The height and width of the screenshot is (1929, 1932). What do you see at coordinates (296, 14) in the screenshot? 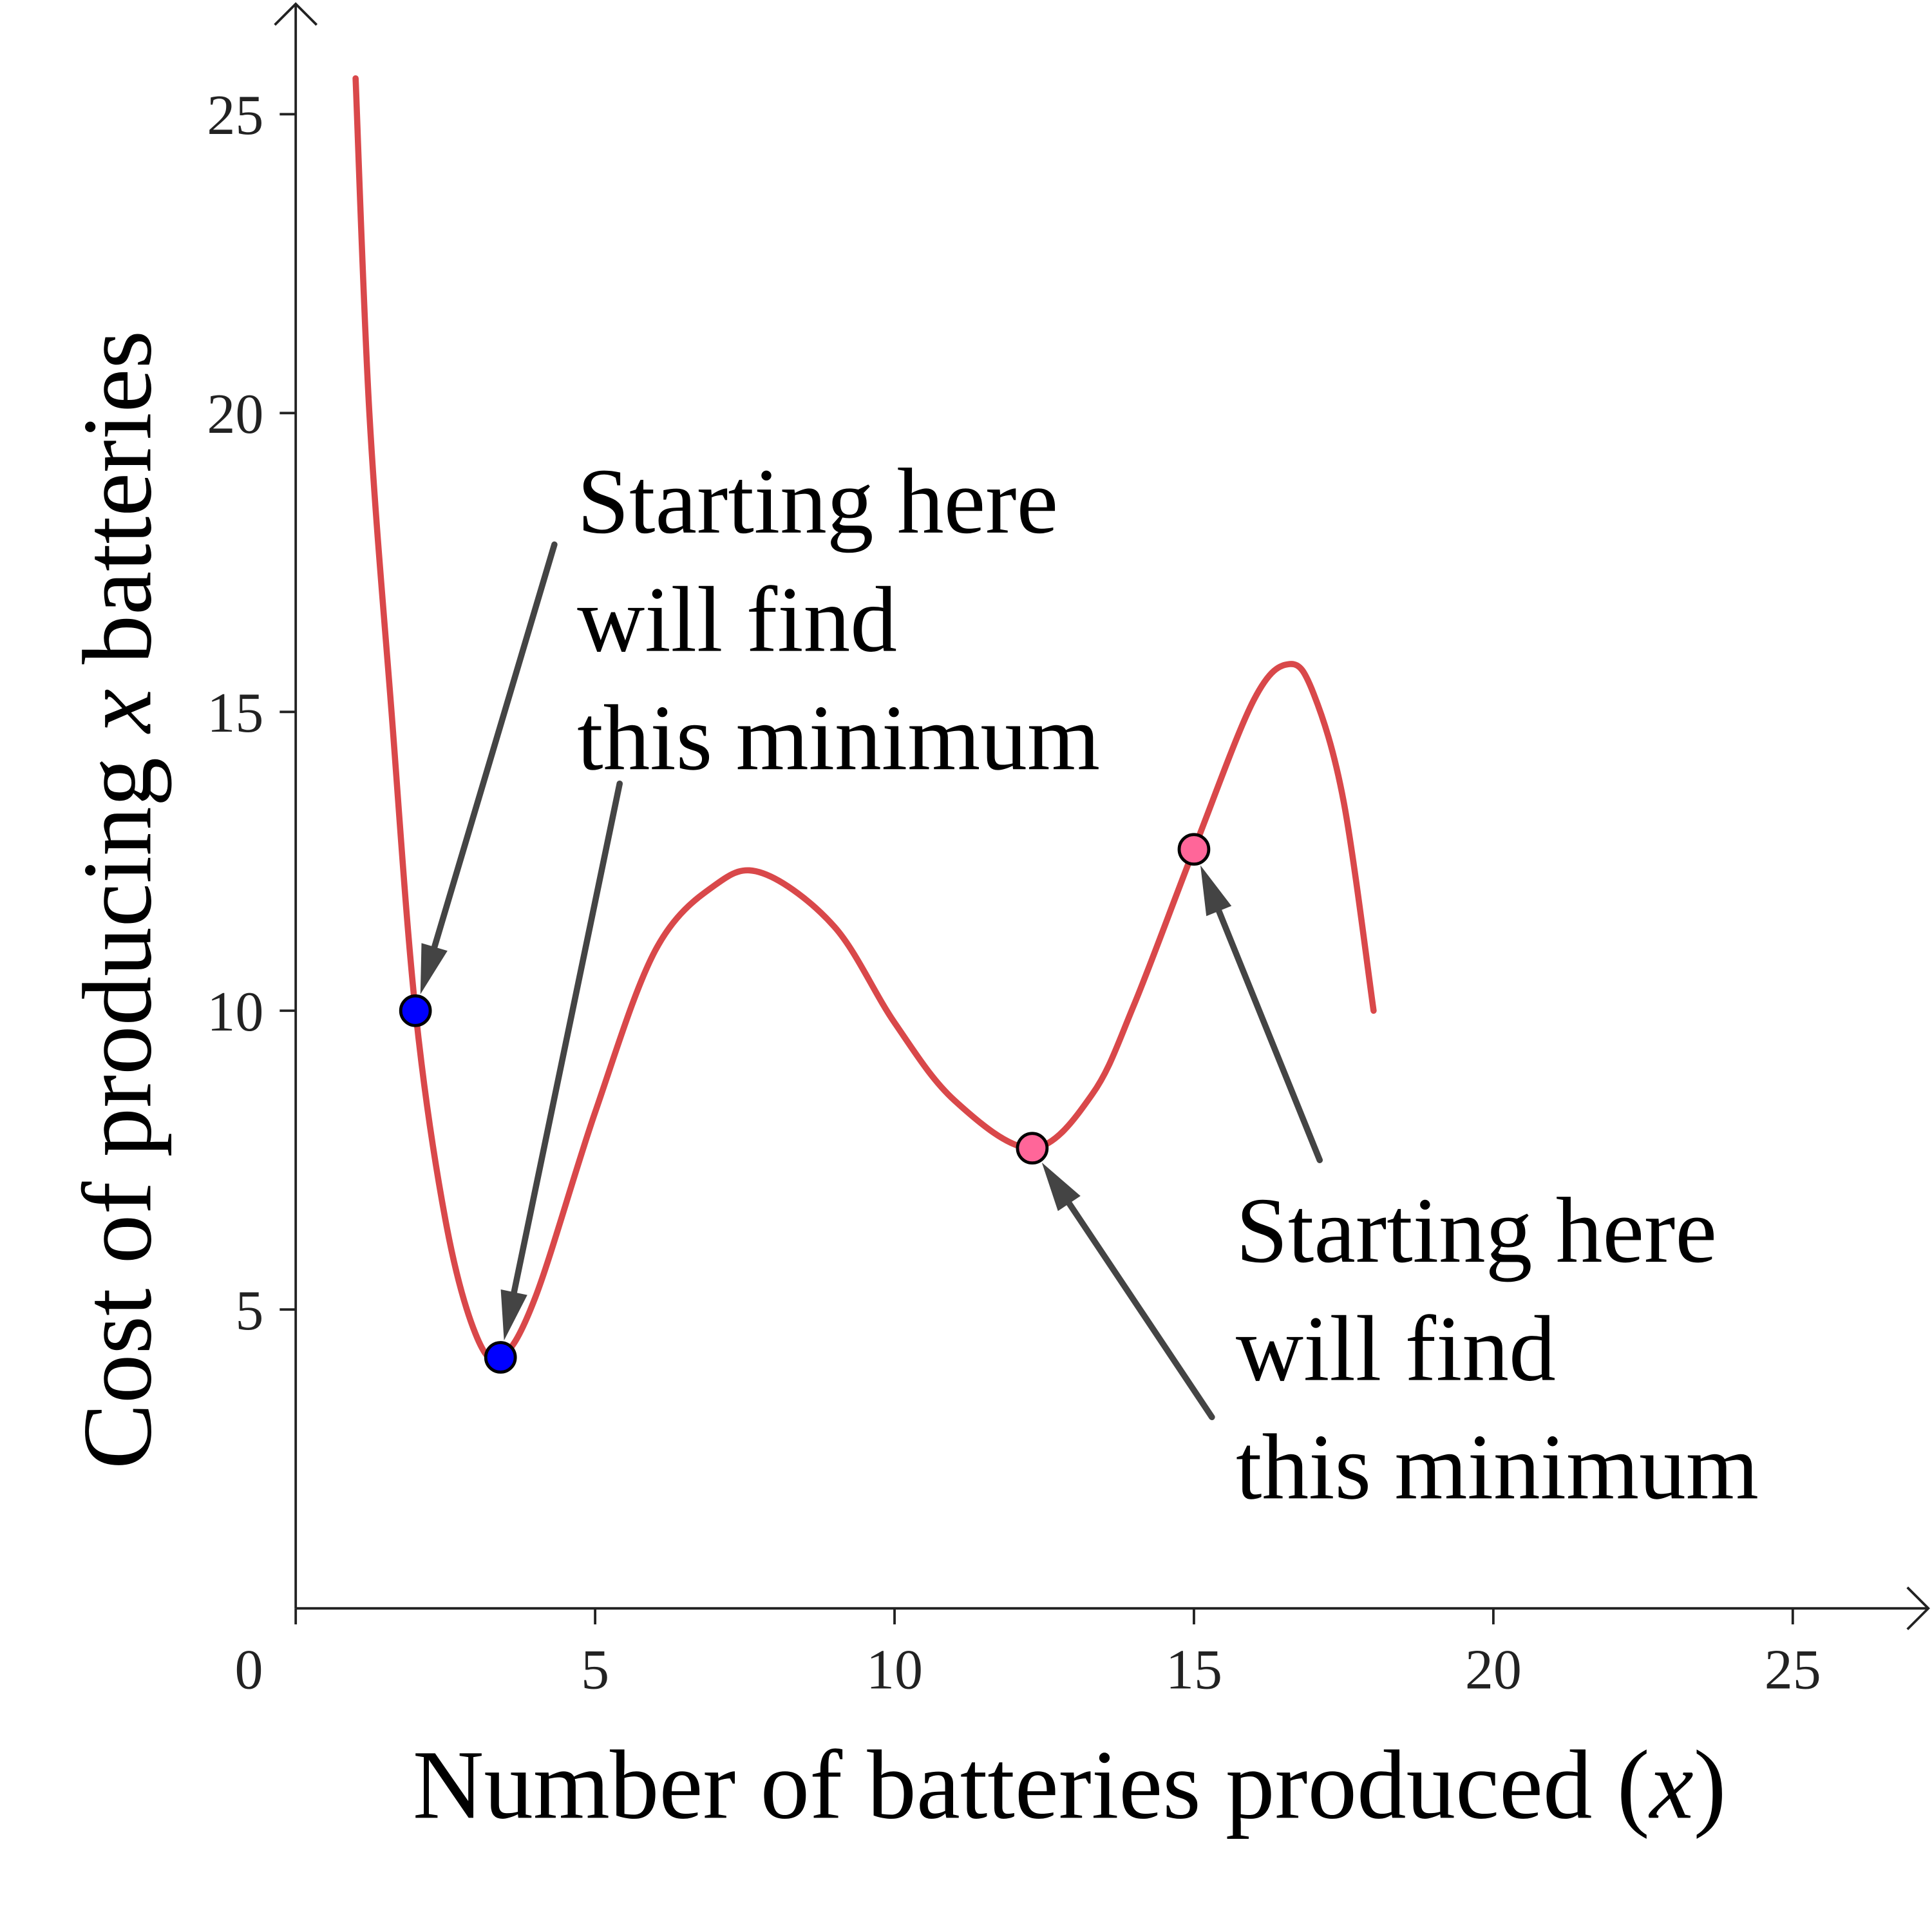
I see `y-axis-arrowhead` at bounding box center [296, 14].